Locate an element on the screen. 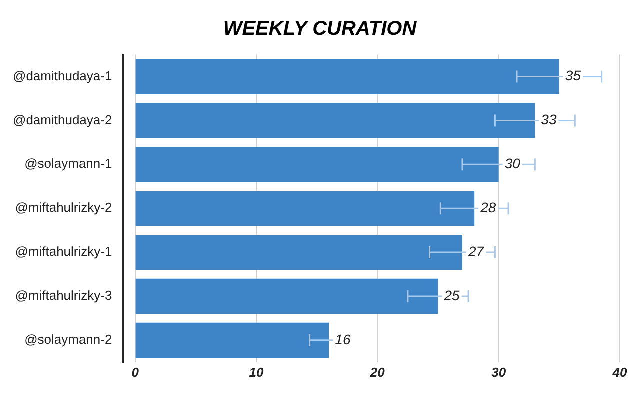 The image size is (640, 394). data-label: 27 is located at coordinates (476, 251).